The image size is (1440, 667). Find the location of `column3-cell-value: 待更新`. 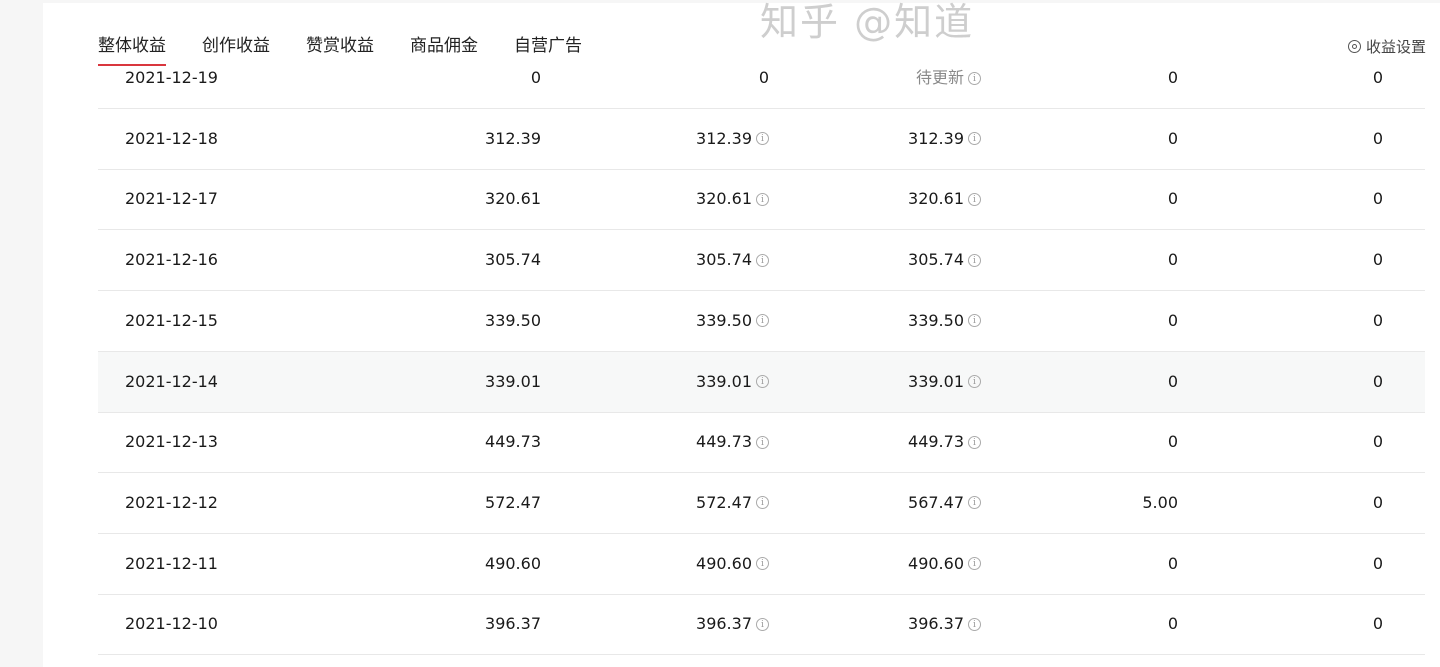

column3-cell-value: 待更新 is located at coordinates (939, 77).